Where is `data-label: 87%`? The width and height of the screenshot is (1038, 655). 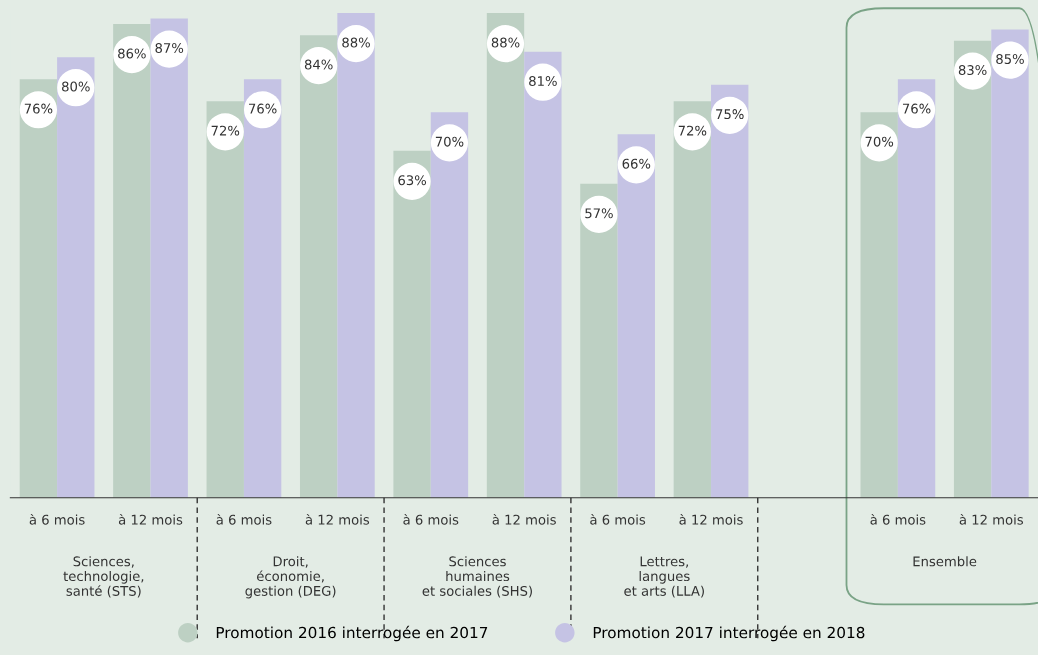
data-label: 87% is located at coordinates (169, 48).